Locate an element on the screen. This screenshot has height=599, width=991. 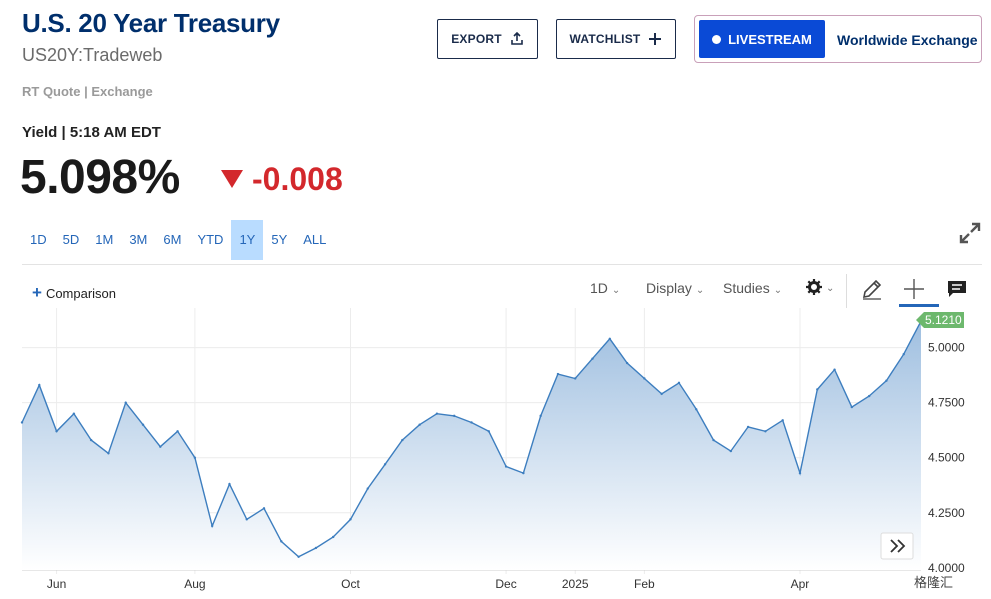
price-change: -0.008 is located at coordinates (297, 179).